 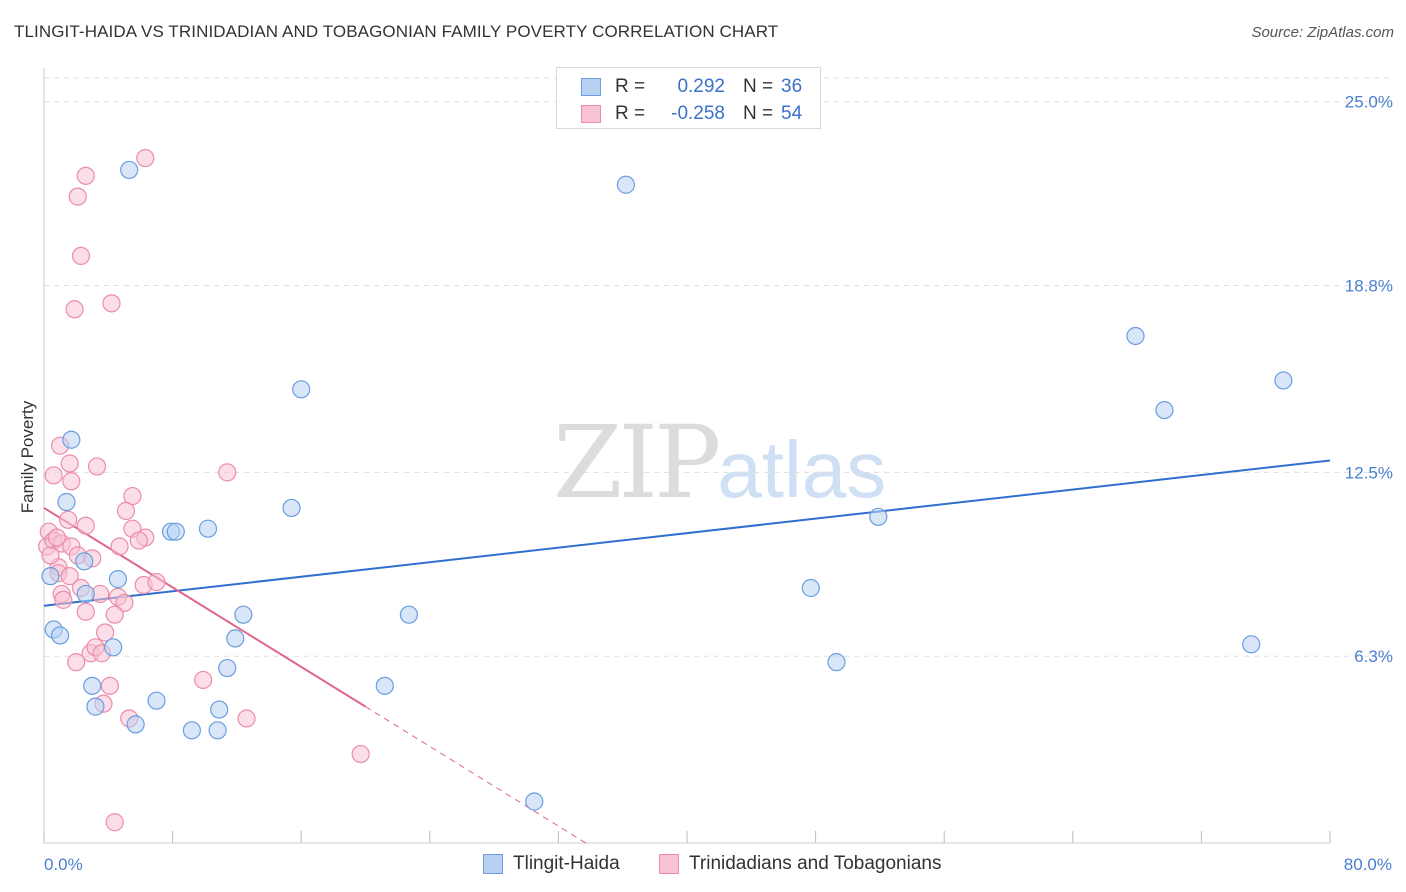 I want to click on series-legend-swatch-tlingit-haida, so click(x=493, y=864).